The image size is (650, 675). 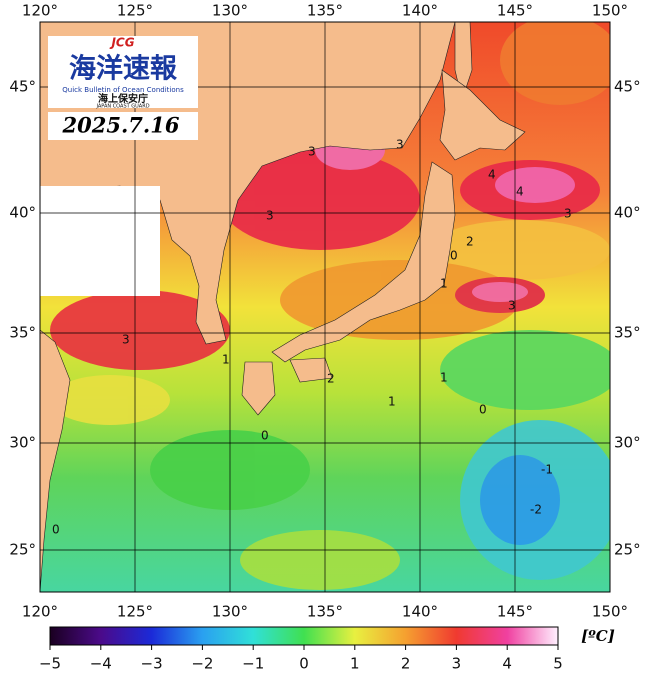 I want to click on date-box, so click(x=123, y=126).